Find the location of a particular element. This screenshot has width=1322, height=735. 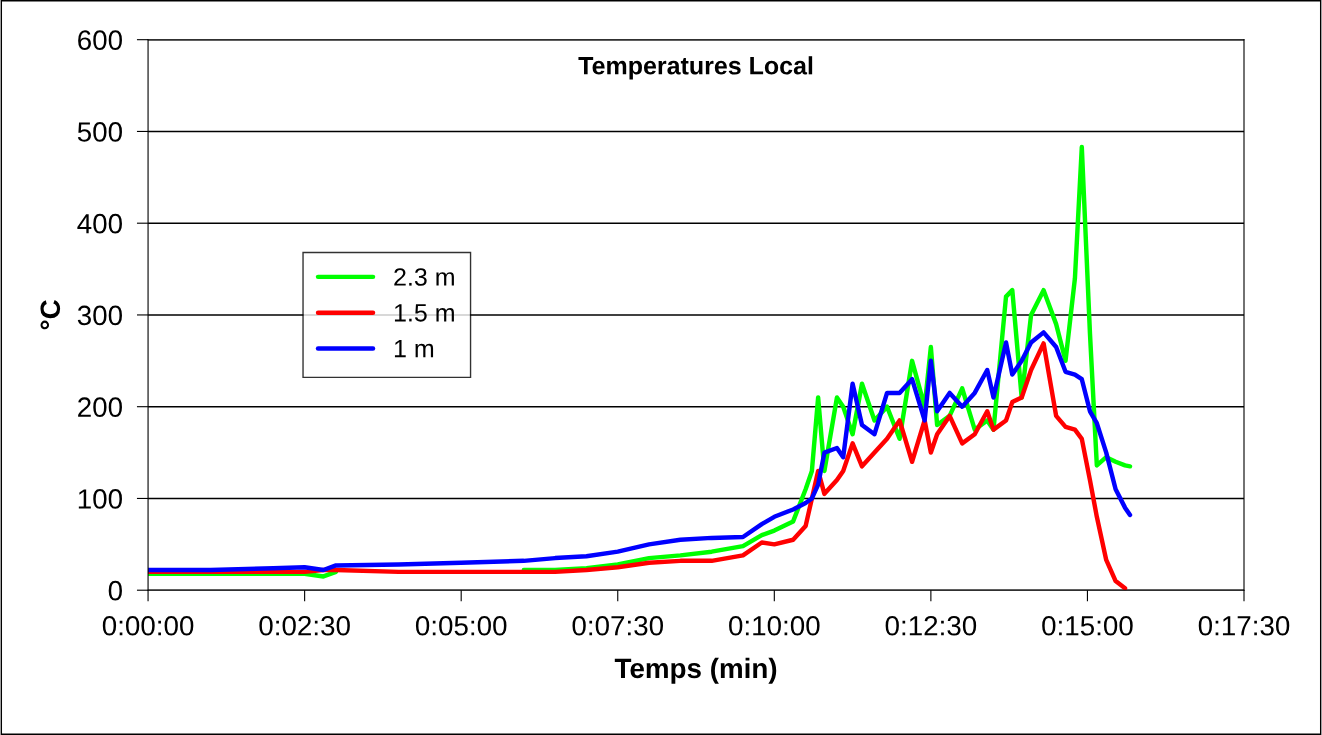

x-tick-label: 0:05:00 is located at coordinates (461, 625).